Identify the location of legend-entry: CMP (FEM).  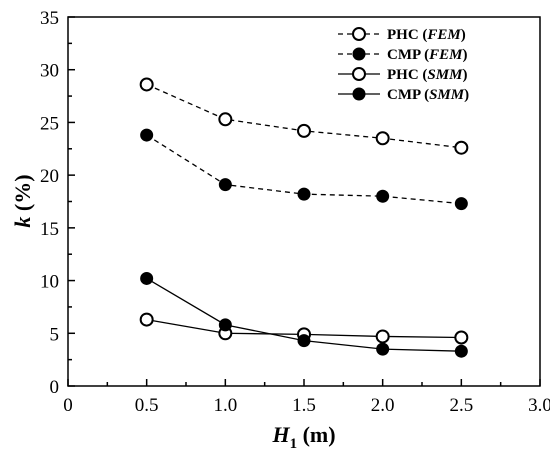
(402, 55).